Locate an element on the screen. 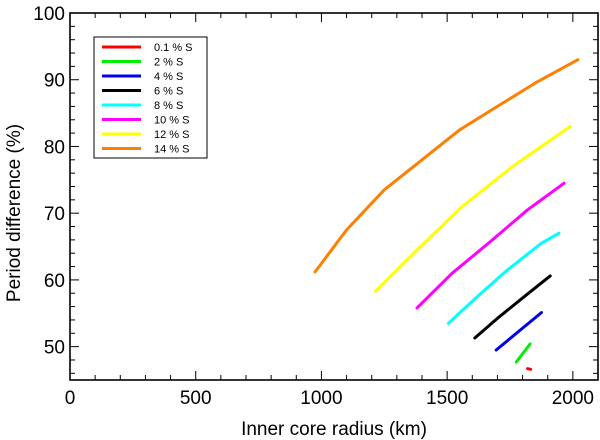 Image resolution: width=600 pixels, height=440 pixels. y-tick-label: 60 is located at coordinates (54, 281).